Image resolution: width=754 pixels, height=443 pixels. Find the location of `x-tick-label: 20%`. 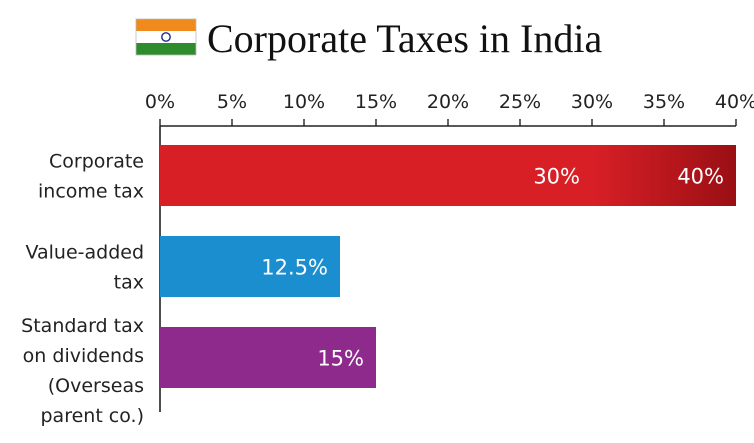

x-tick-label: 20% is located at coordinates (448, 102).